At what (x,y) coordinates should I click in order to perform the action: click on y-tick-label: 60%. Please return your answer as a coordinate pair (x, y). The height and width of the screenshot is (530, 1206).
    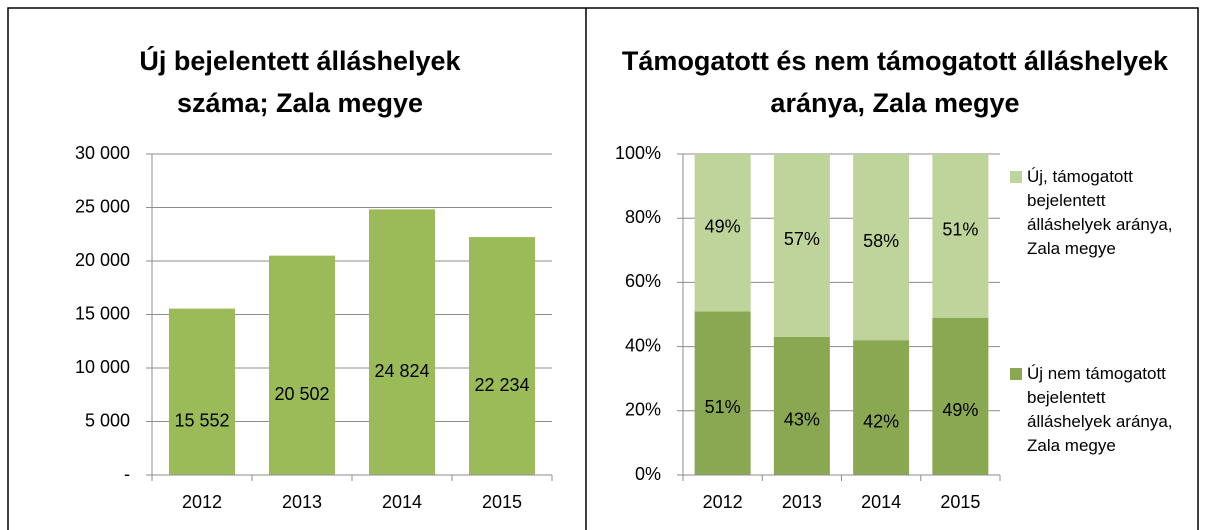
    Looking at the image, I should click on (643, 281).